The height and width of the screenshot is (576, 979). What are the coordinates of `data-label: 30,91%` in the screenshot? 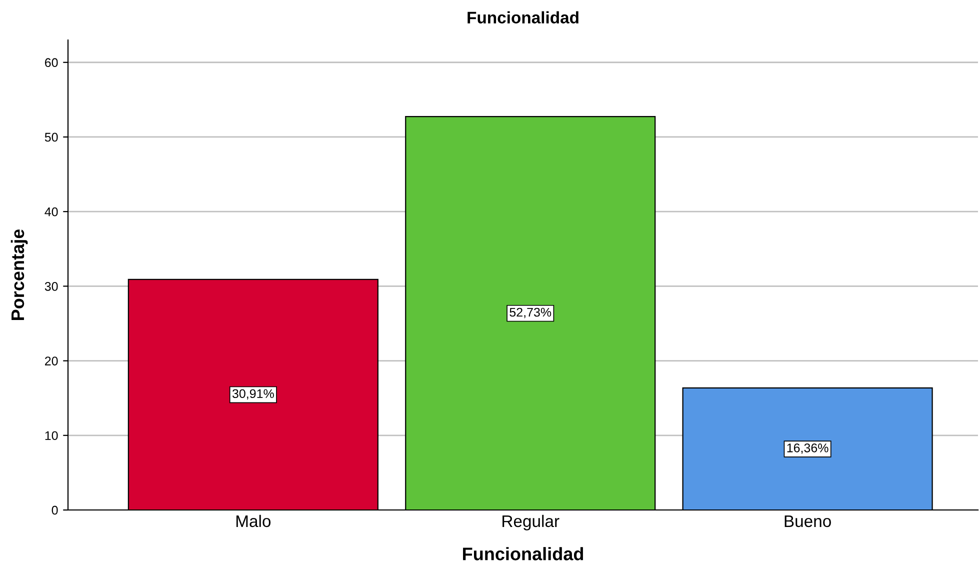 It's located at (253, 394).